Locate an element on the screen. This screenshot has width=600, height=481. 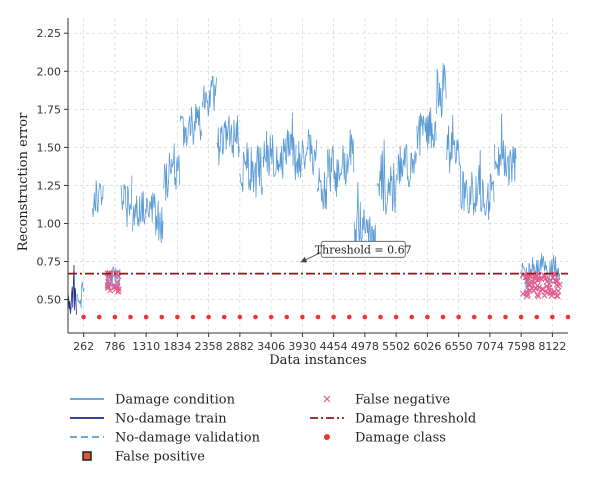
annotation-box is located at coordinates (363, 249).